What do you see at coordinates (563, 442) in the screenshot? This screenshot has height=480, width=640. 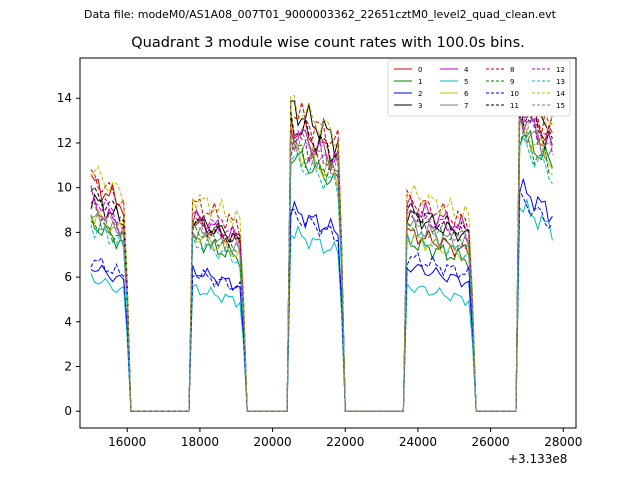 I see `x-tick-label: 28000` at bounding box center [563, 442].